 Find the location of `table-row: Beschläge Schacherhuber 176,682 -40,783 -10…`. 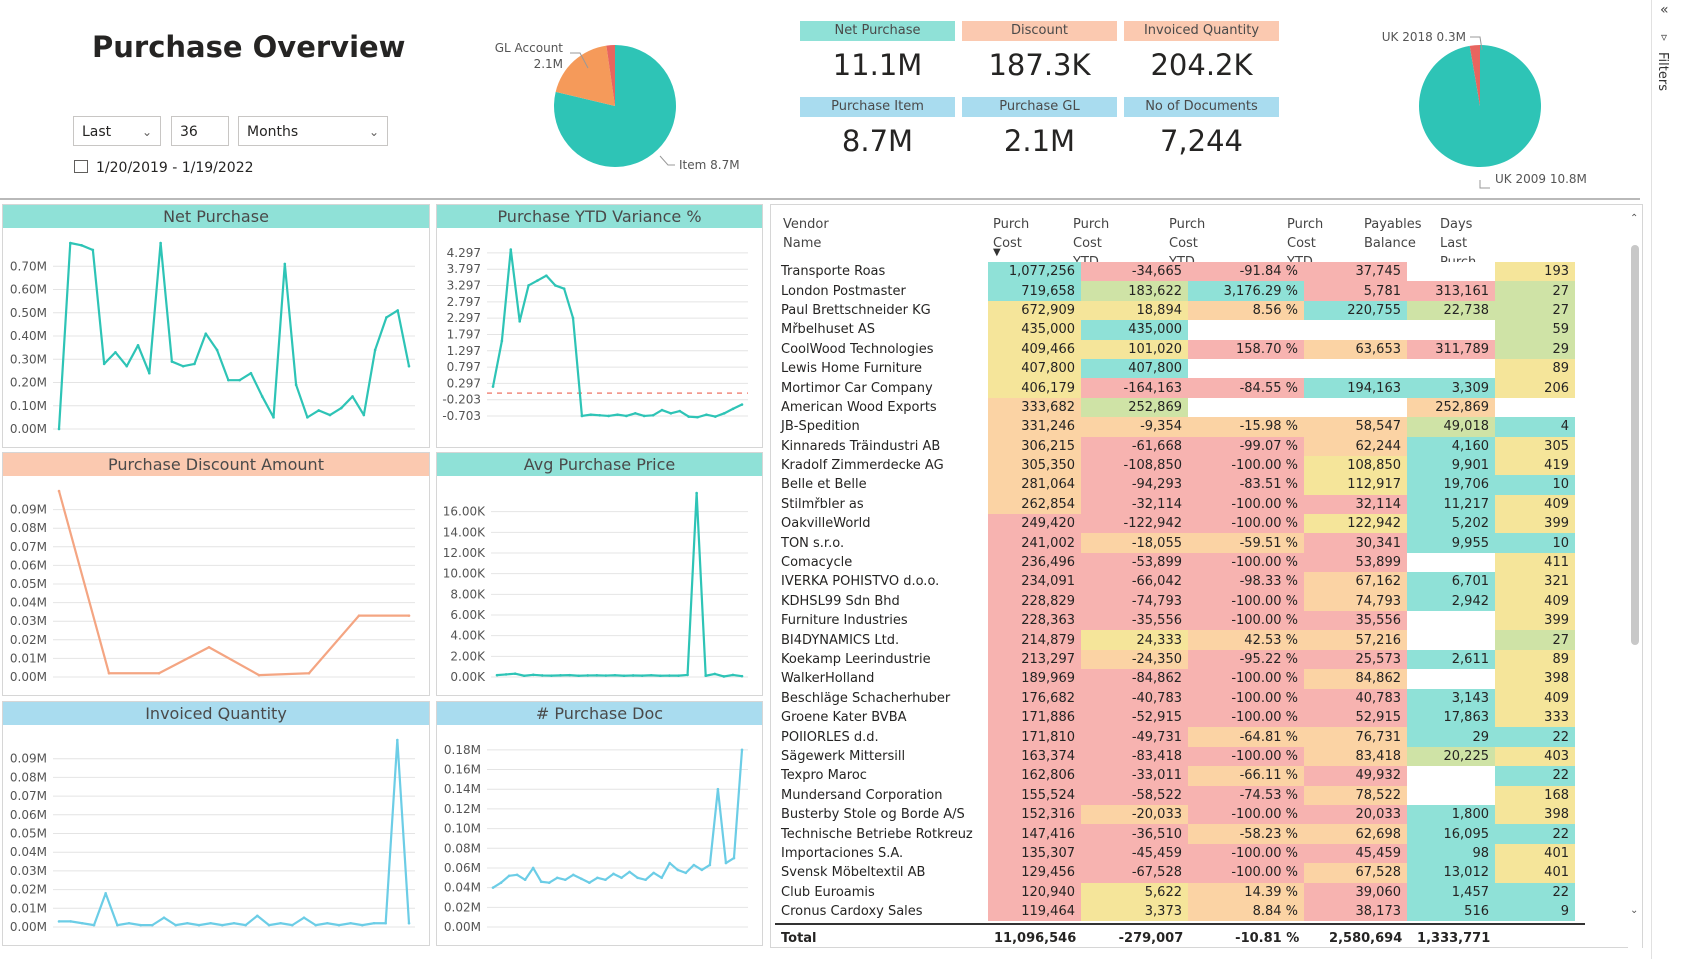

table-row: Beschläge Schacherhuber 176,682 -40,783 -10… is located at coordinates (1175, 698).